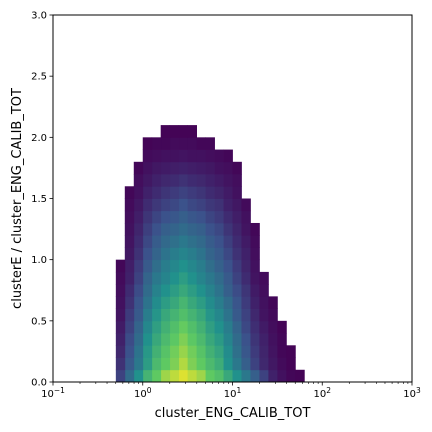  I want to click on y-tick-label: 3.0, so click(39, 16).